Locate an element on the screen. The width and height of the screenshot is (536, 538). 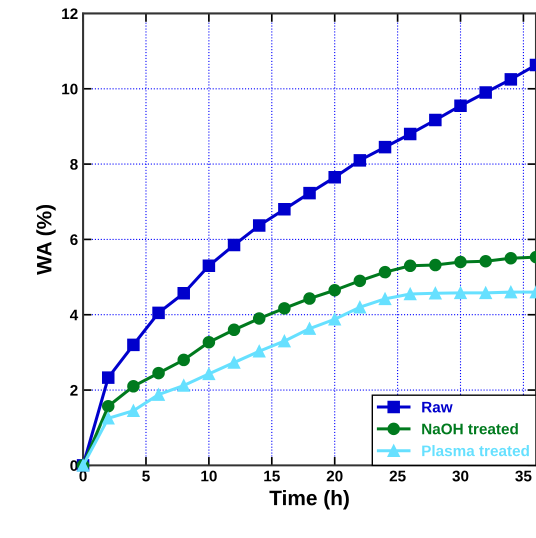
x-tick-label: 30 is located at coordinates (460, 476).